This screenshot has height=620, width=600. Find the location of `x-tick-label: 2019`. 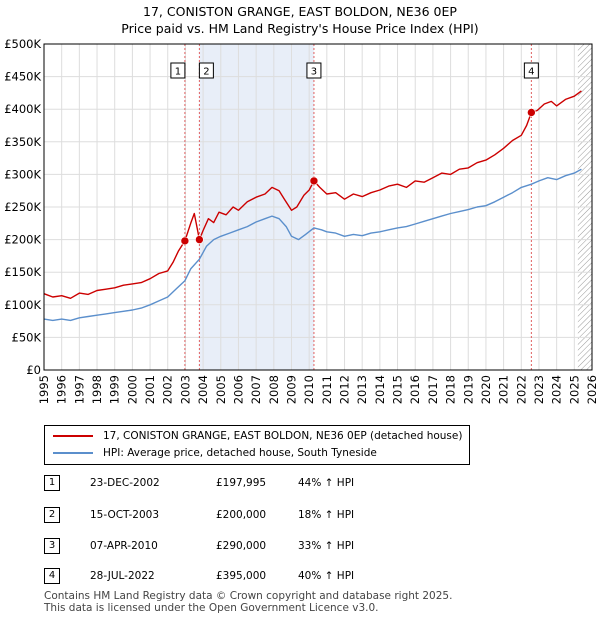

x-tick-label: 2019 is located at coordinates (468, 389).